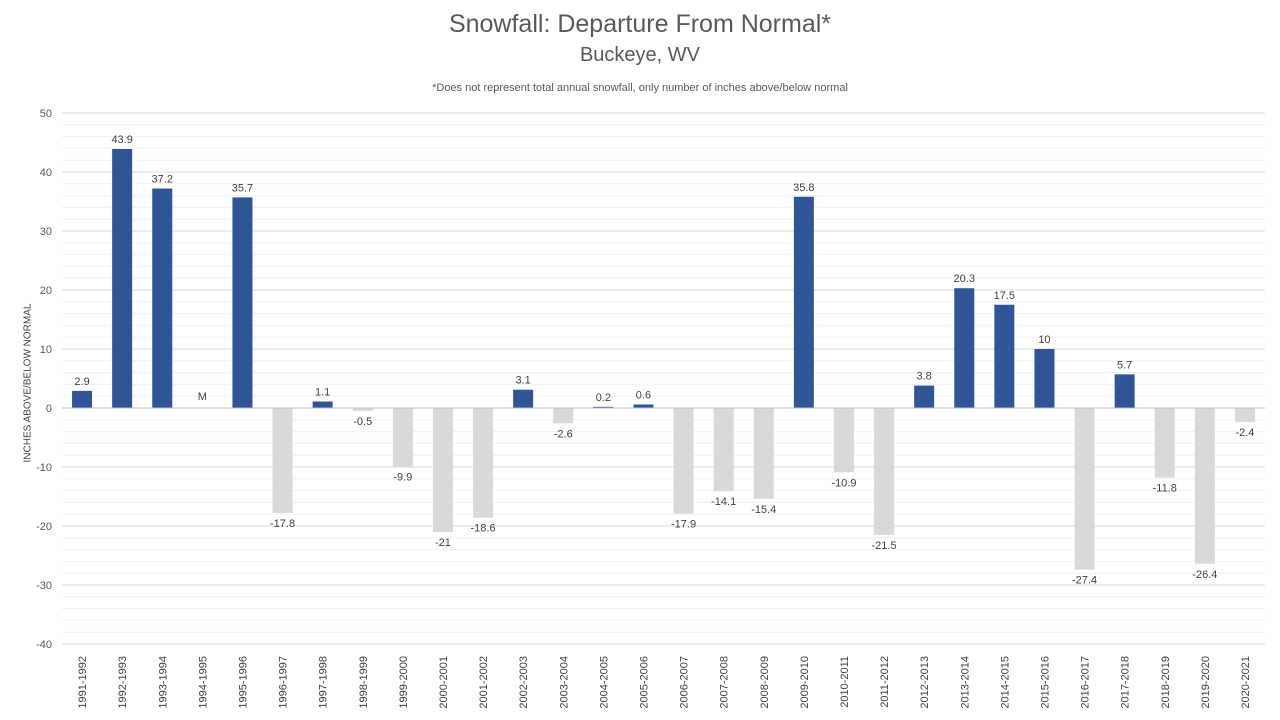 The height and width of the screenshot is (720, 1280). What do you see at coordinates (1246, 682) in the screenshot?
I see `x-tick-label: 2020-2021` at bounding box center [1246, 682].